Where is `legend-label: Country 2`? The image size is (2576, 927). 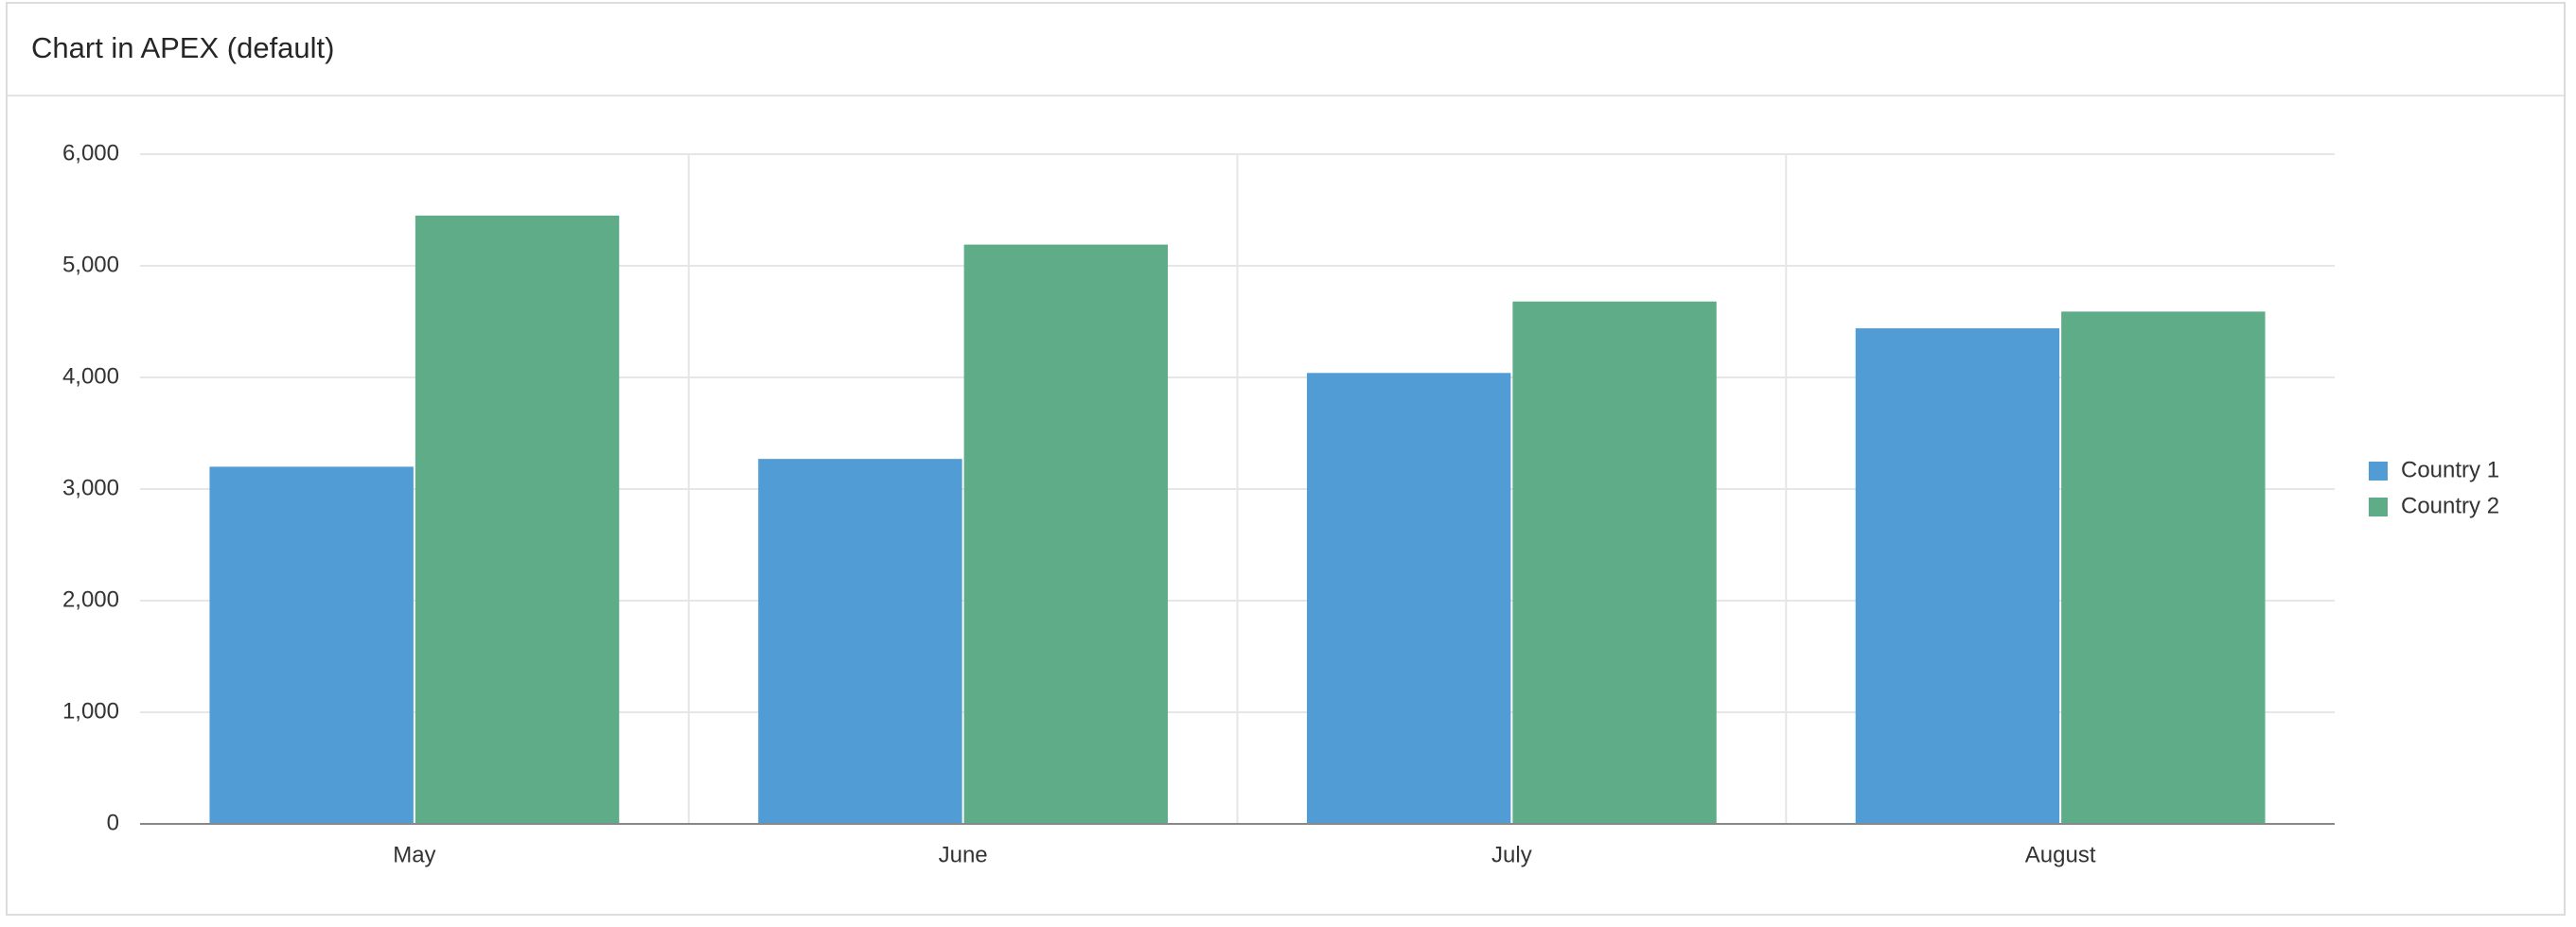 legend-label: Country 2 is located at coordinates (2450, 505).